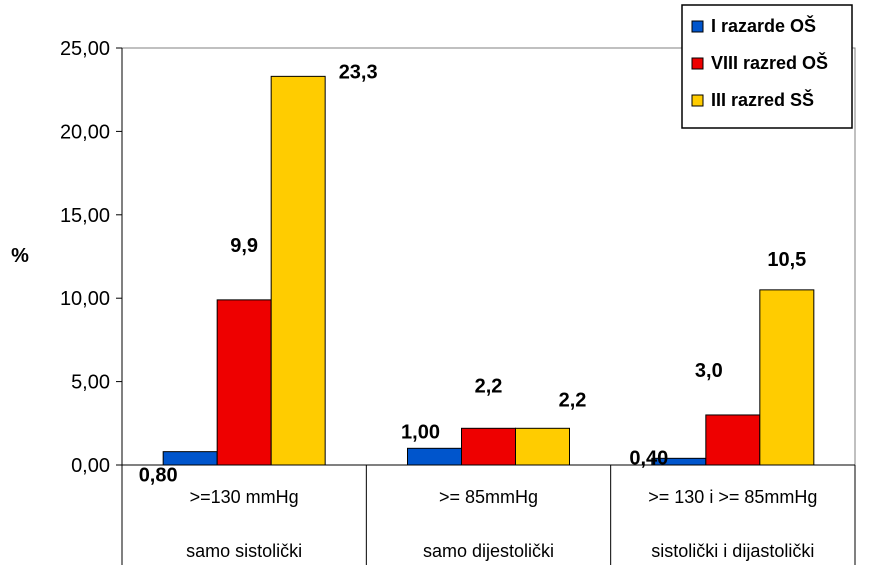 This screenshot has height=565, width=875. What do you see at coordinates (90, 466) in the screenshot?
I see `y-tick-label: 0,00` at bounding box center [90, 466].